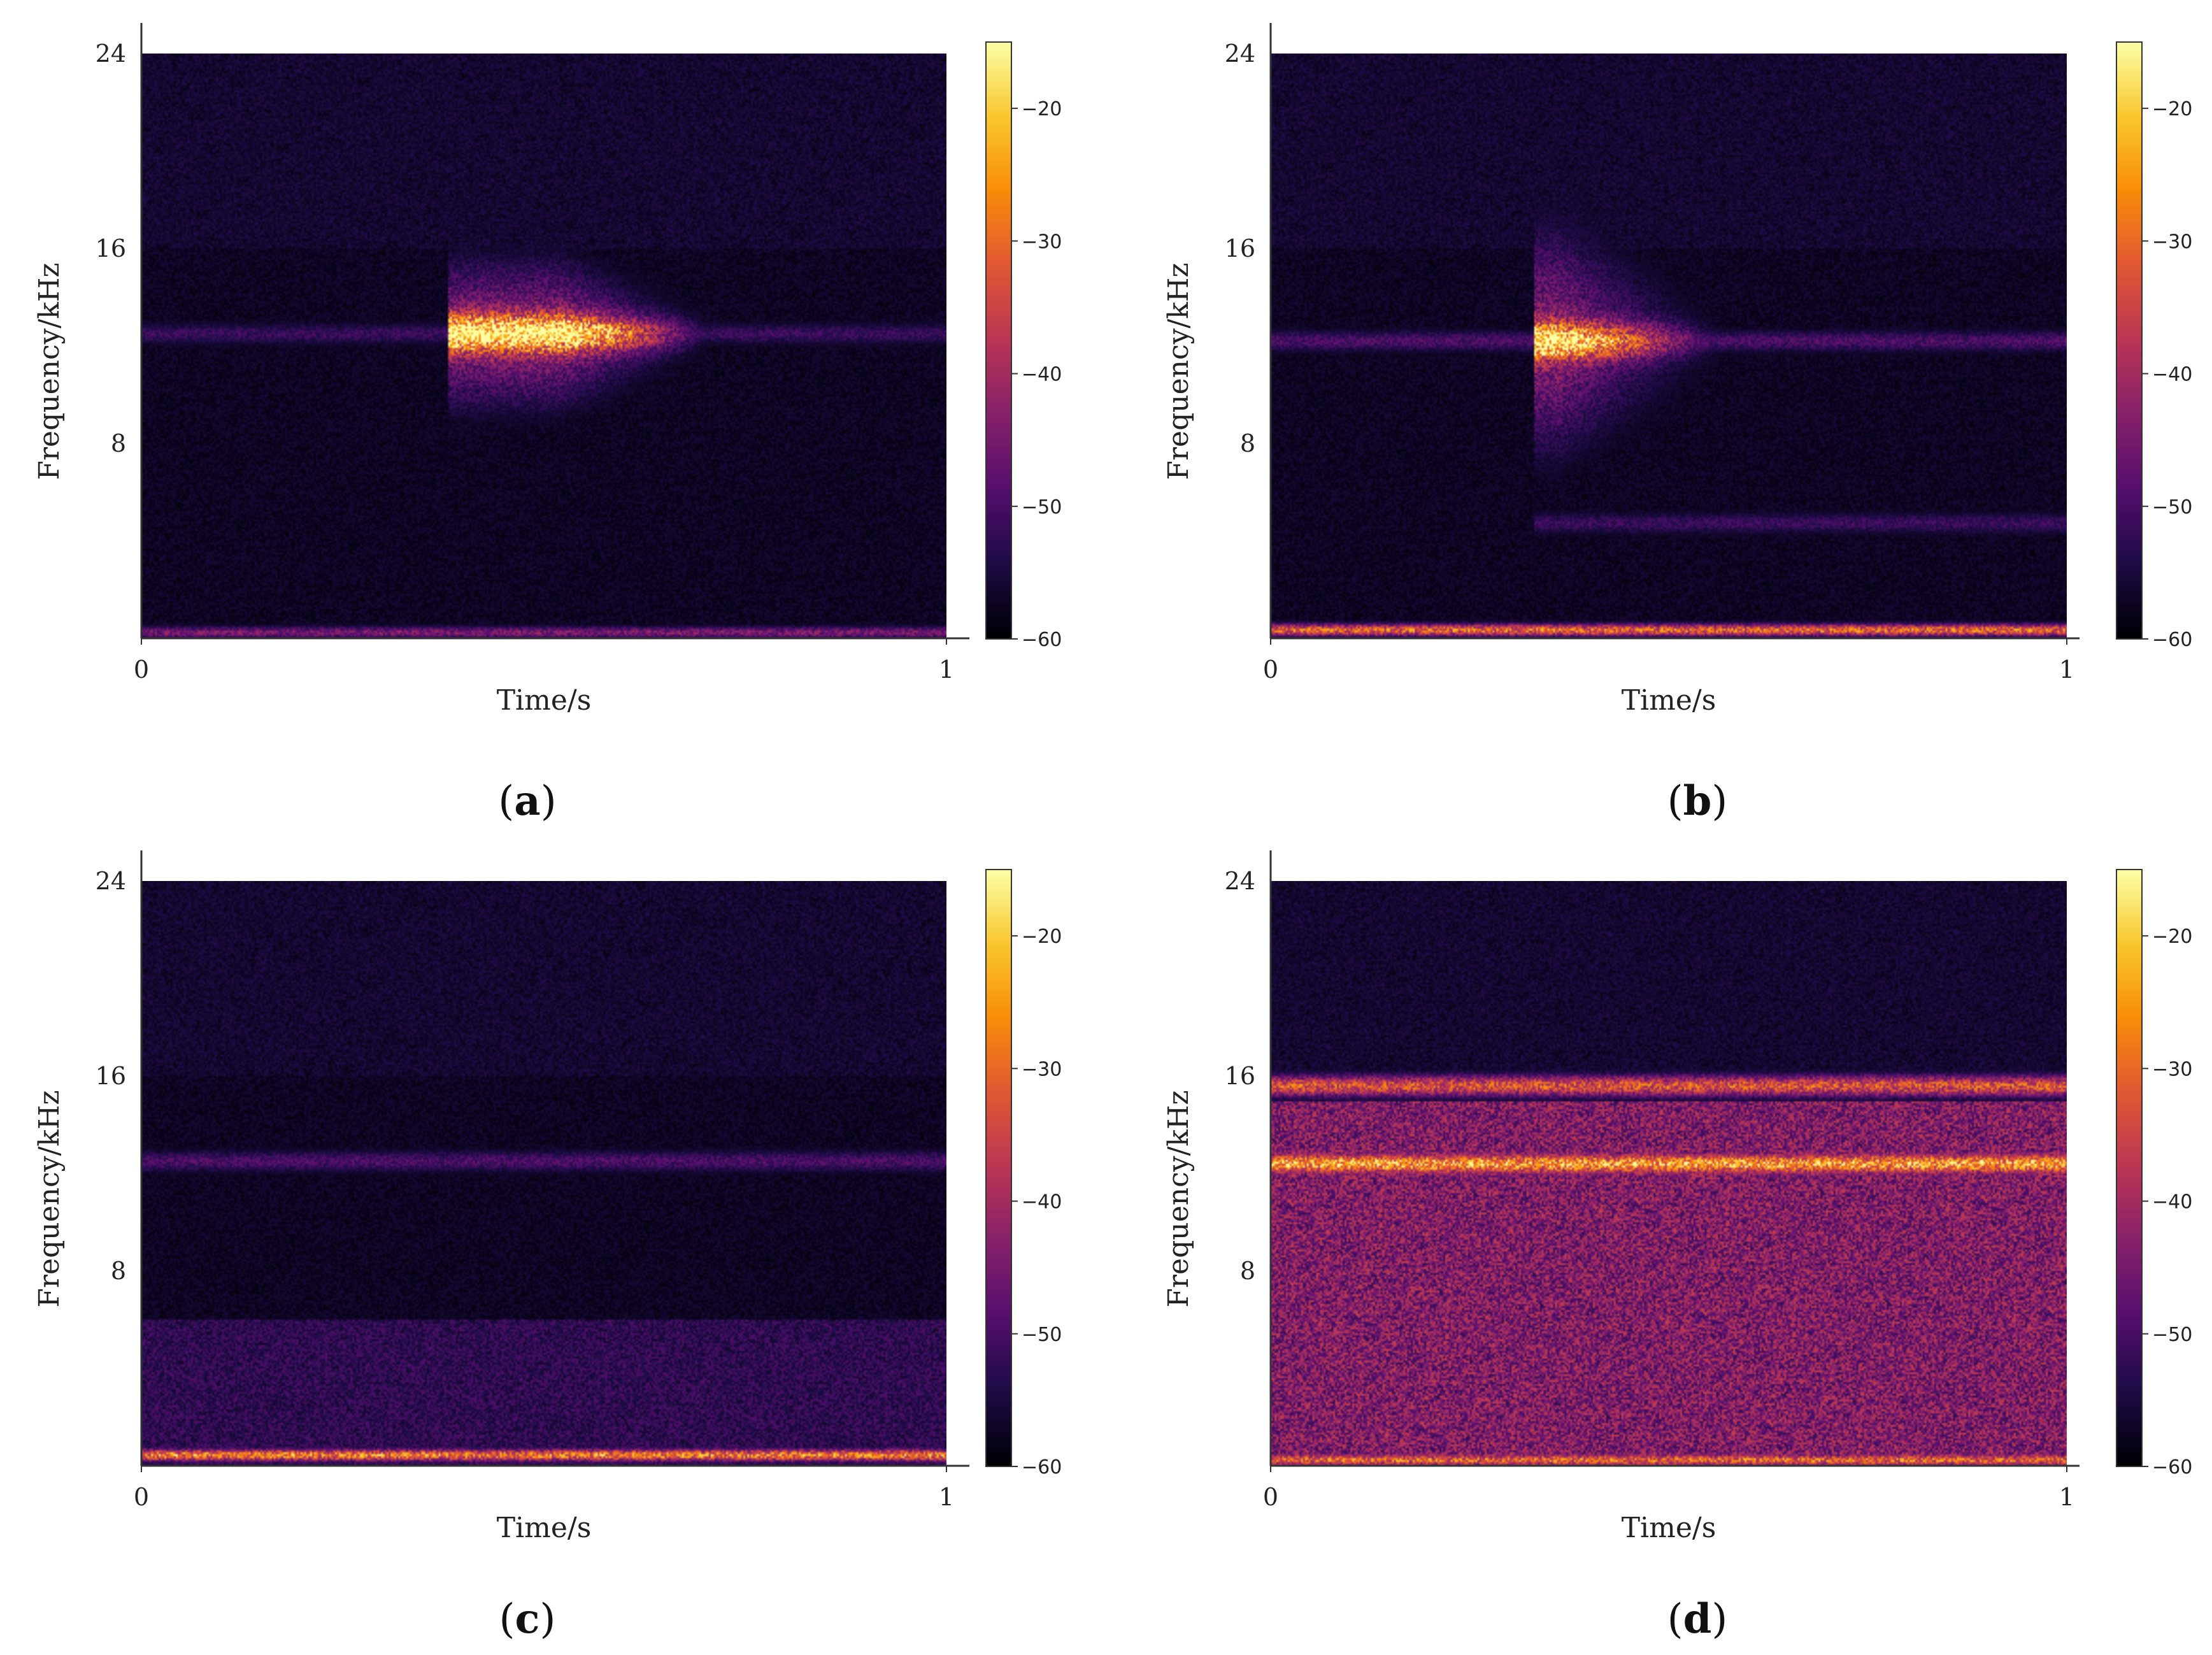 The width and height of the screenshot is (2212, 1655). I want to click on colorbar-image-d, so click(2129, 1168).